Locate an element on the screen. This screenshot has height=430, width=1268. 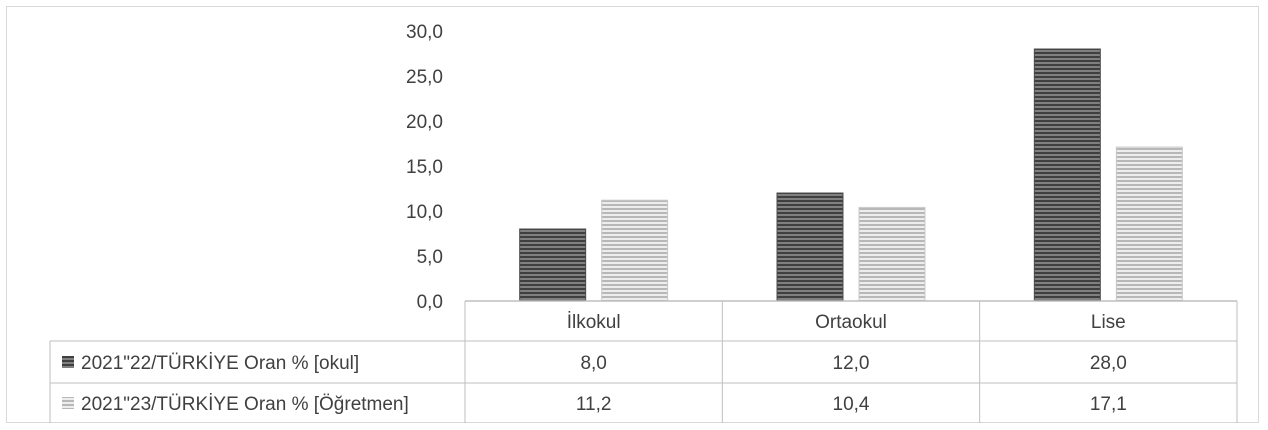
y-tick-label: 30,0 is located at coordinates (424, 32).